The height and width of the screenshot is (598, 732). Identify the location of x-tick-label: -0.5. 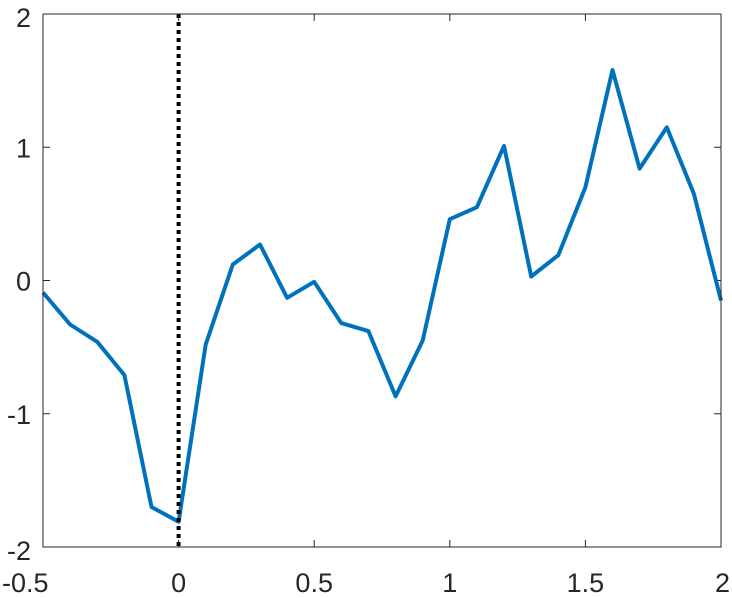
(25, 583).